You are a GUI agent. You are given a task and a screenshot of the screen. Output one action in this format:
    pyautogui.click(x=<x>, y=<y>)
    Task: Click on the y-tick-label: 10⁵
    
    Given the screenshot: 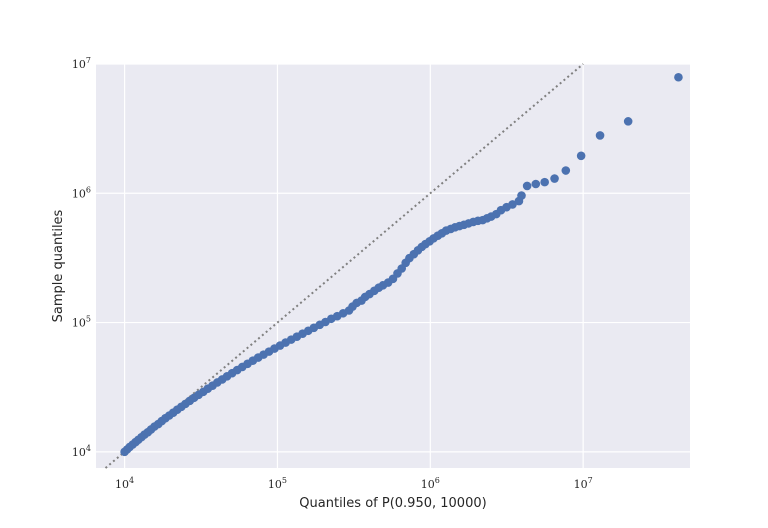 What is the action you would take?
    pyautogui.click(x=81, y=322)
    